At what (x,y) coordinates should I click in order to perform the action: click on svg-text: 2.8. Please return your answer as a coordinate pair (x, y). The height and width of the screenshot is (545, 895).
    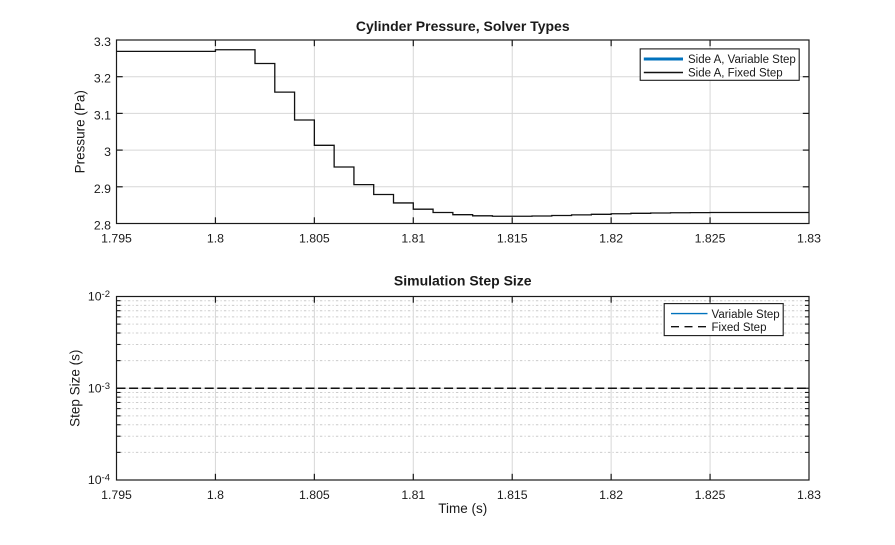
    Looking at the image, I should click on (102, 226).